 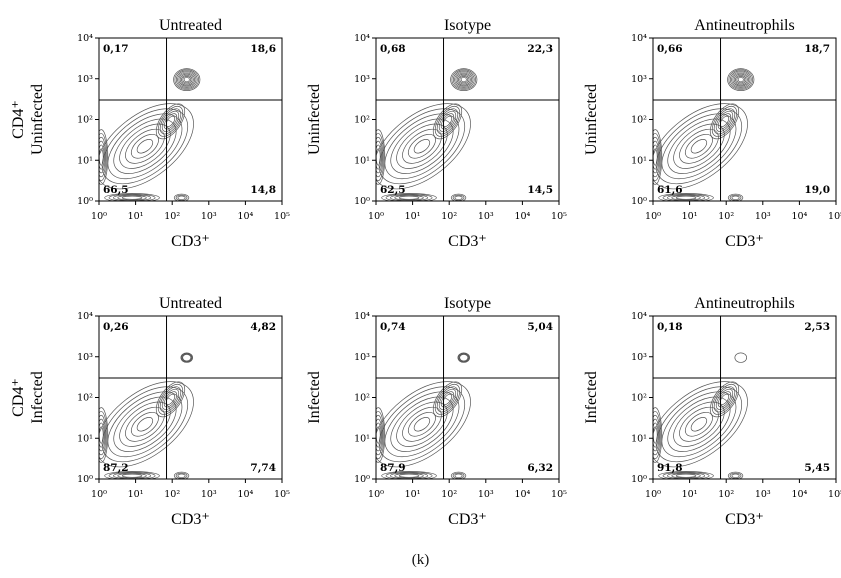 I want to click on quadrant-label-bottom-left: 91,8, so click(x=670, y=468).